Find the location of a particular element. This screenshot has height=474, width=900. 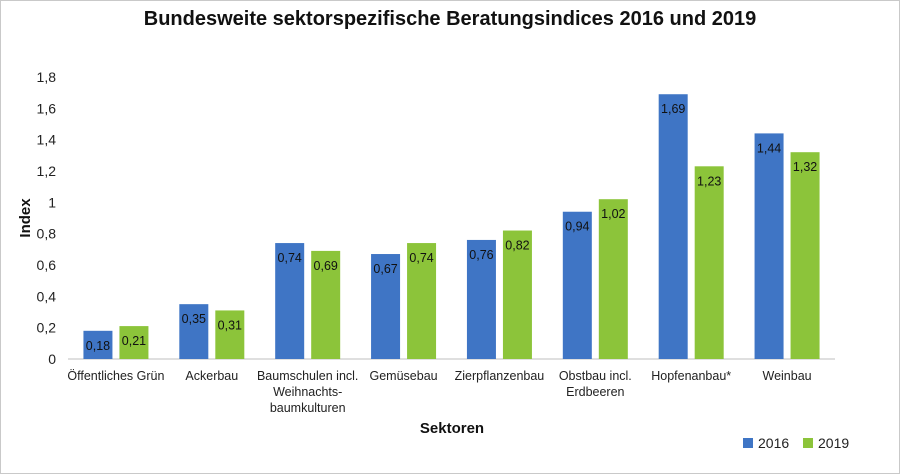

data-label: 0,35 is located at coordinates (194, 319).